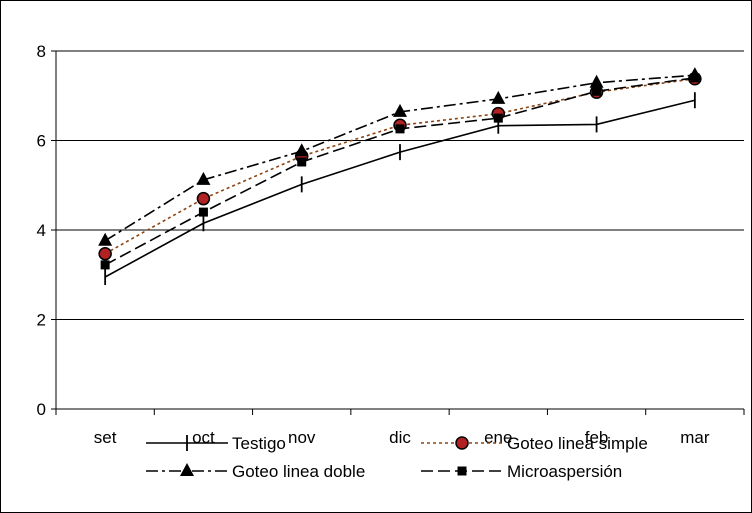  What do you see at coordinates (41, 409) in the screenshot?
I see `y-tick-label: 0` at bounding box center [41, 409].